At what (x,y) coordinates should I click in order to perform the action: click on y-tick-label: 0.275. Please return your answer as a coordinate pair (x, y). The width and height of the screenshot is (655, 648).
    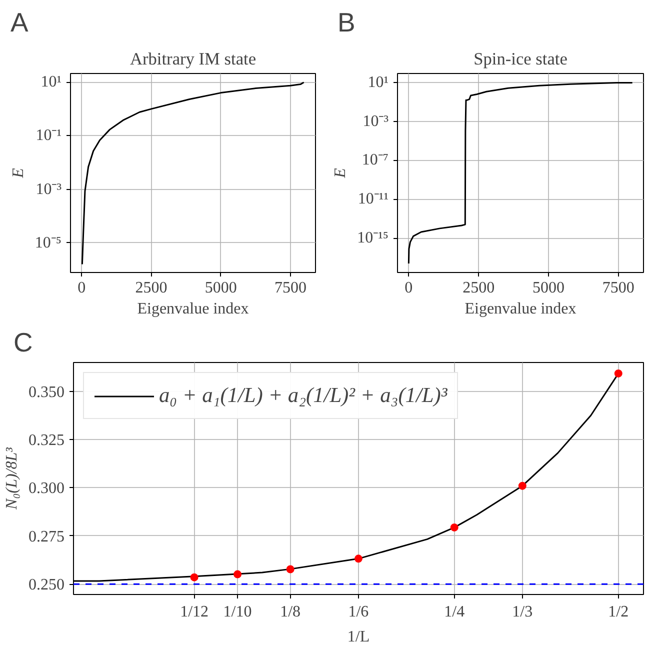
    Looking at the image, I should click on (46, 537).